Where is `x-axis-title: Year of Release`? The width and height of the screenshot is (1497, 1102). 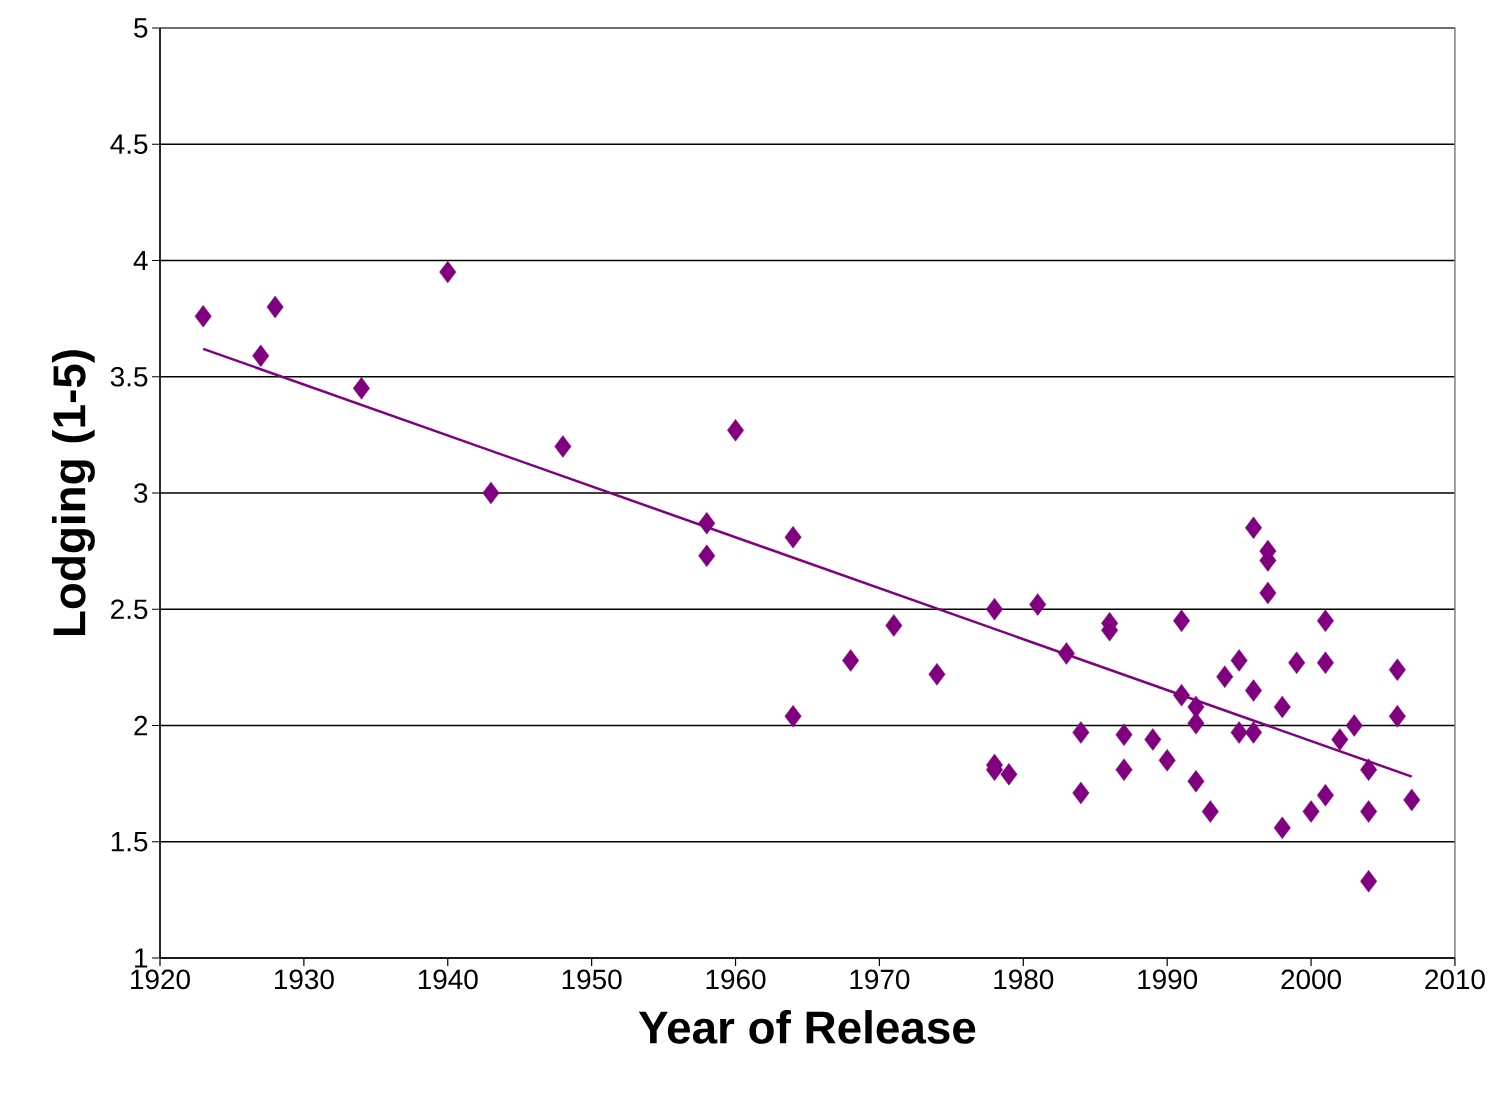
x-axis-title: Year of Release is located at coordinates (807, 1027).